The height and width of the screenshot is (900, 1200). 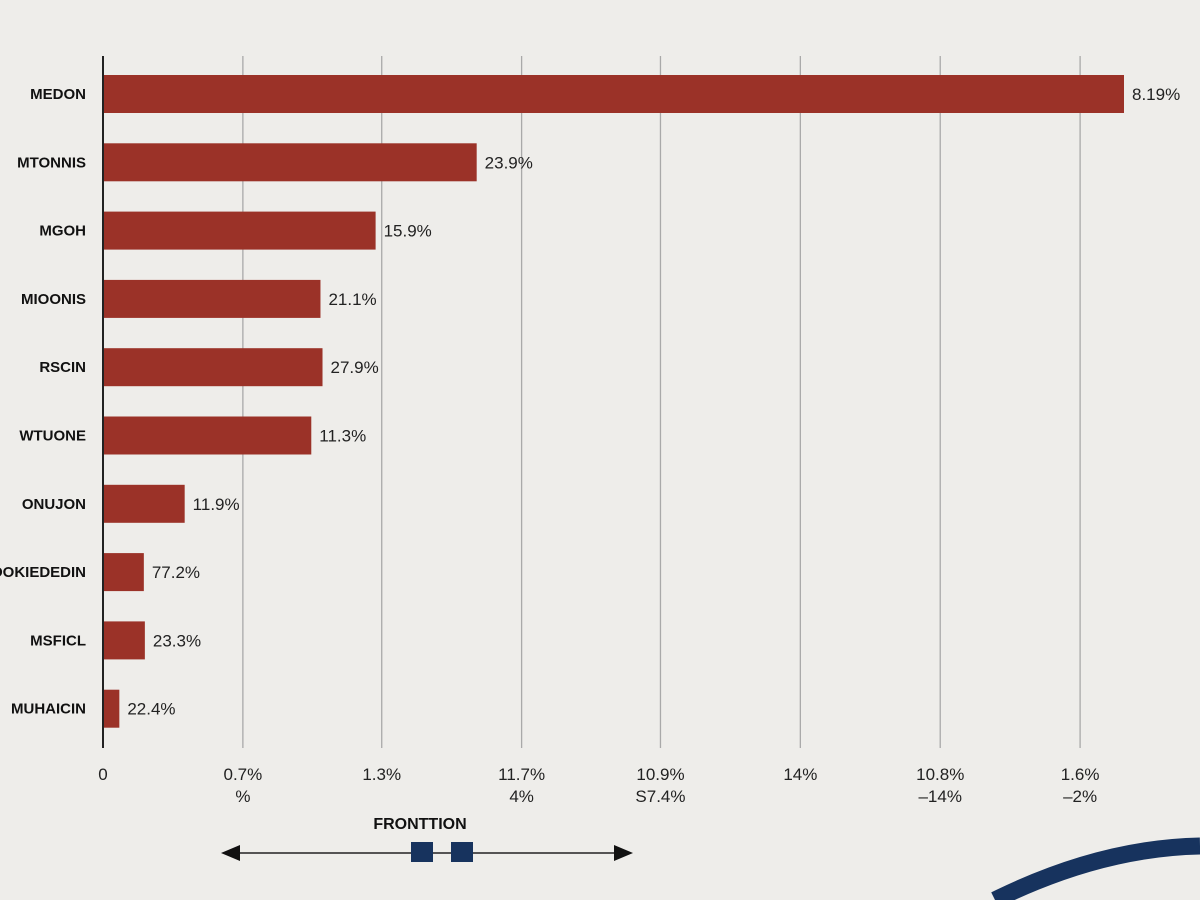 What do you see at coordinates (51, 162) in the screenshot?
I see `category-label: MTONNIS` at bounding box center [51, 162].